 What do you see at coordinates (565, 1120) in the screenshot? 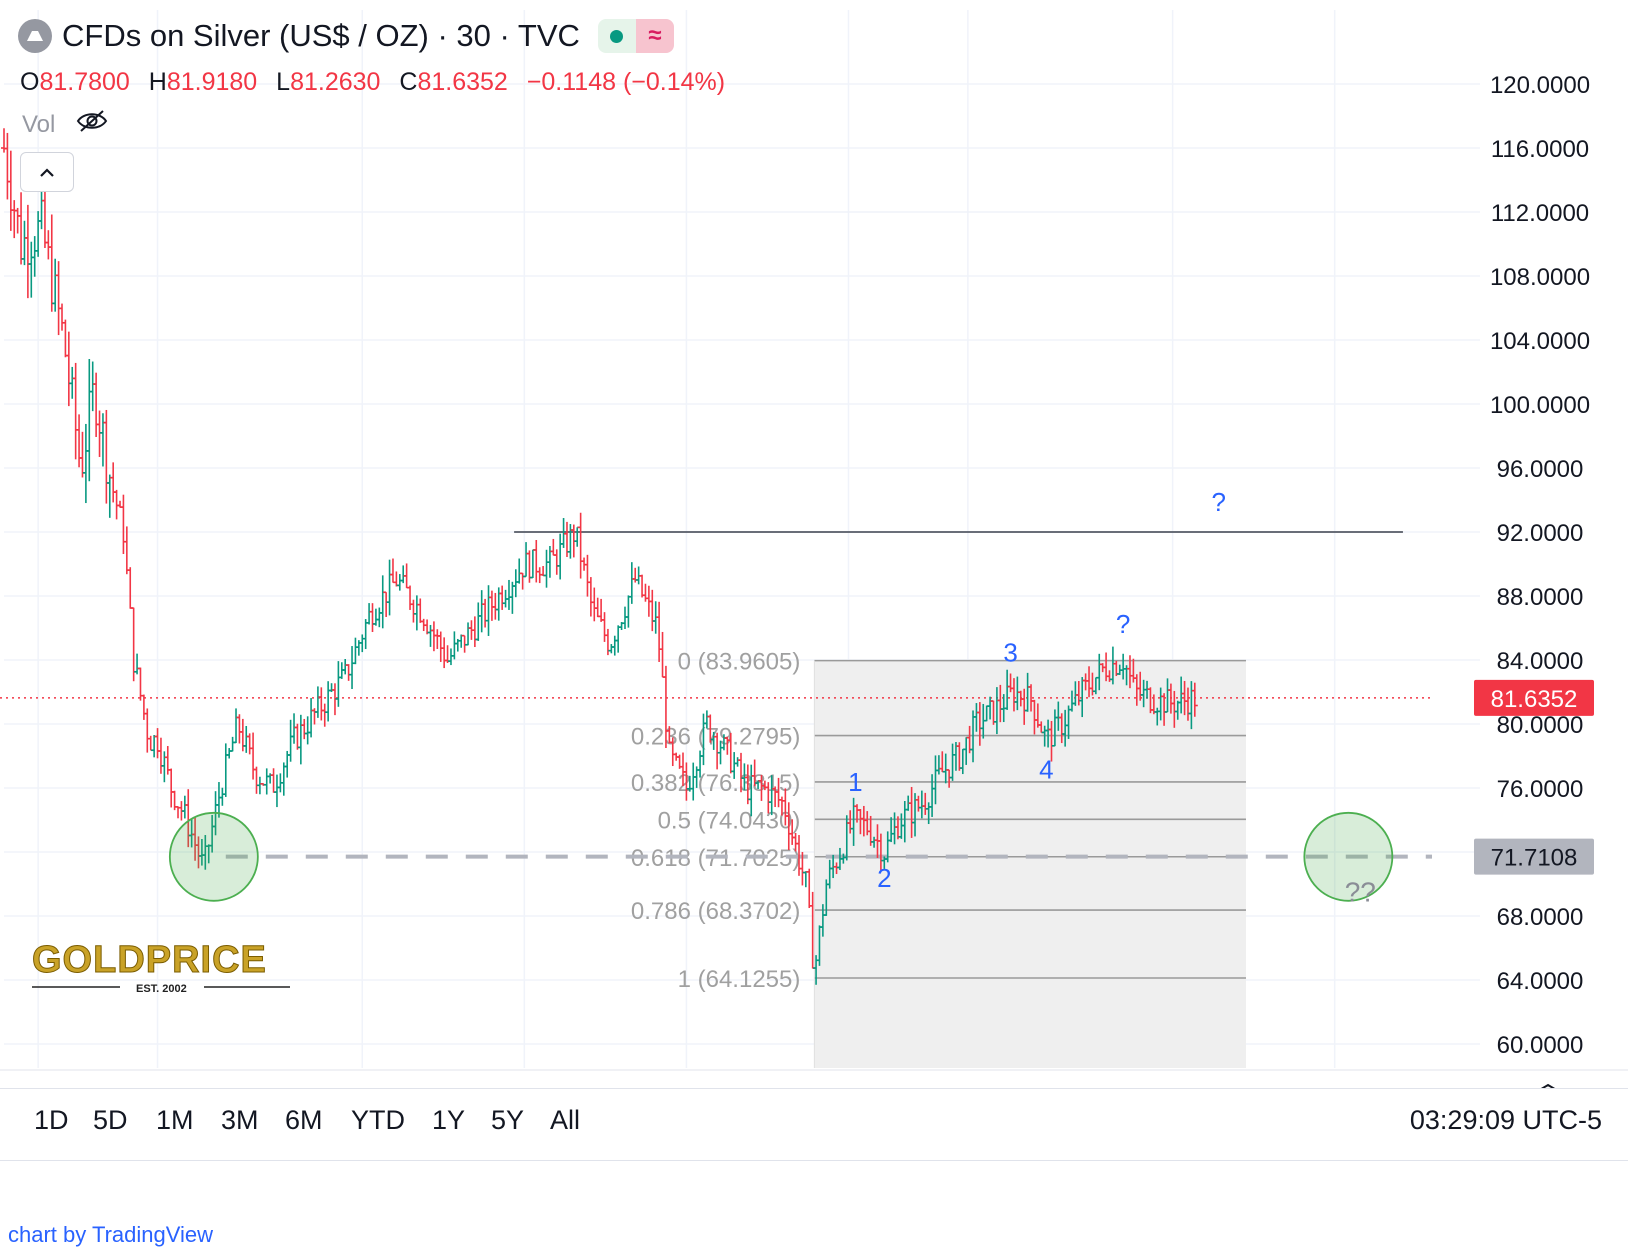
I see `range-all-button: All` at bounding box center [565, 1120].